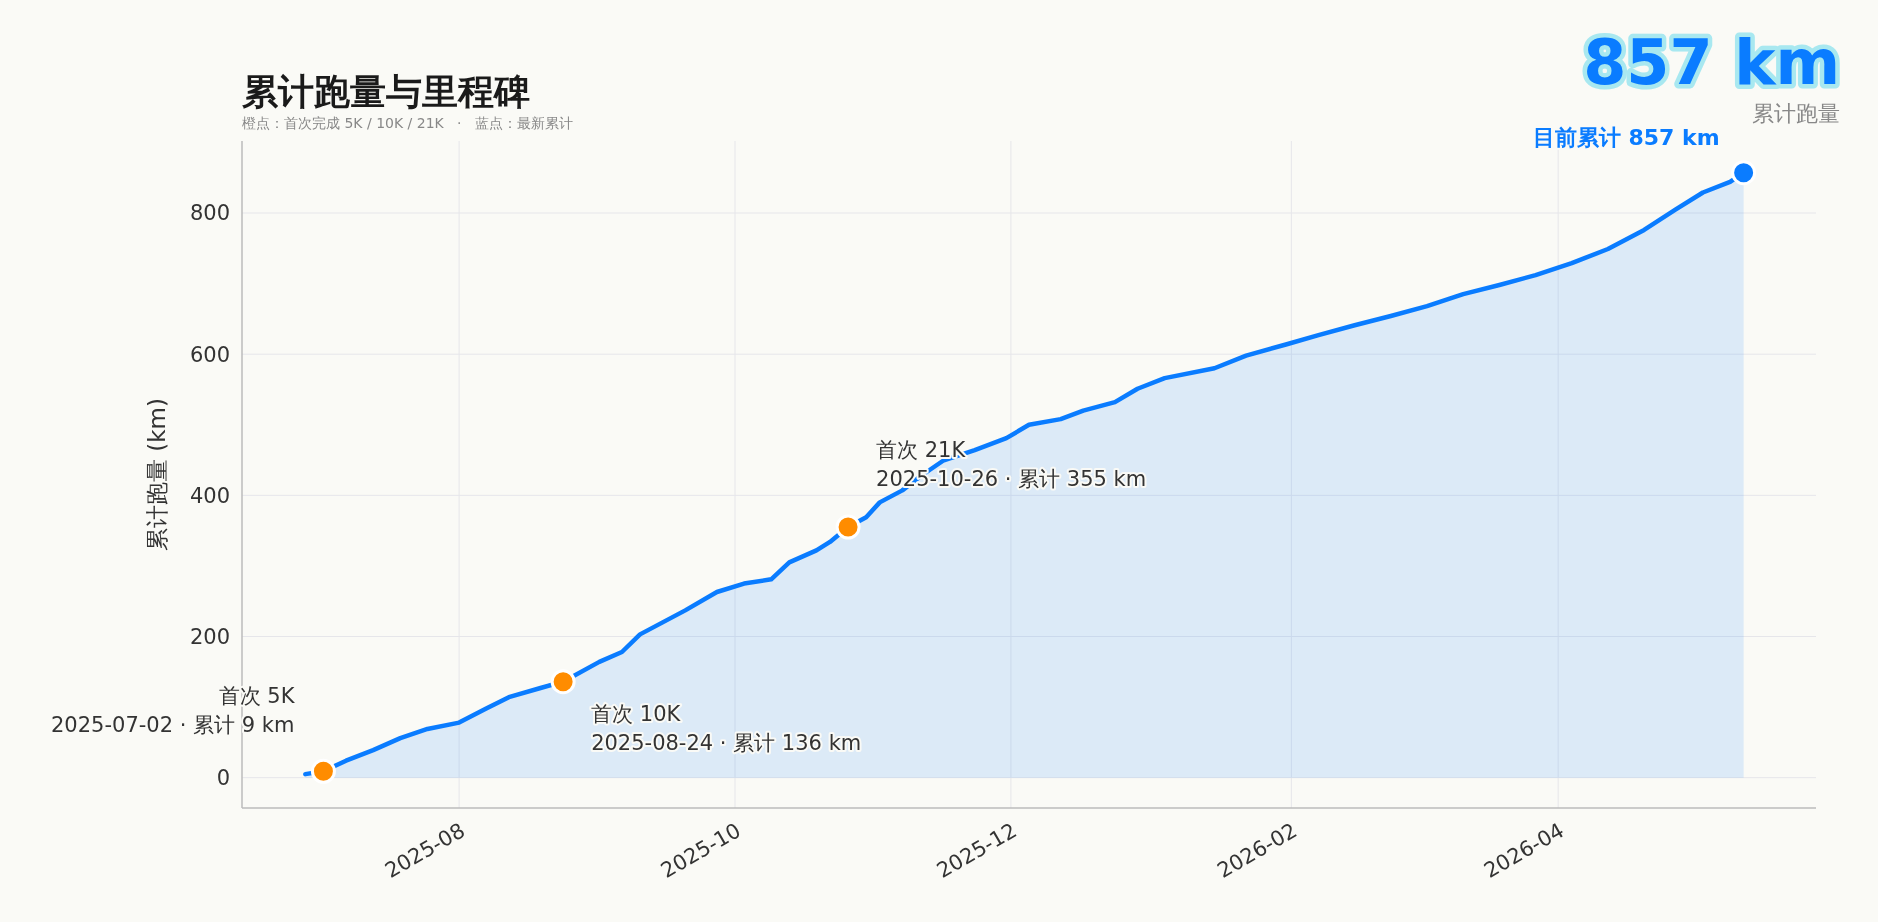 The height and width of the screenshot is (922, 1878). What do you see at coordinates (386, 91) in the screenshot?
I see `chart-title: 累计跑量与里程碑` at bounding box center [386, 91].